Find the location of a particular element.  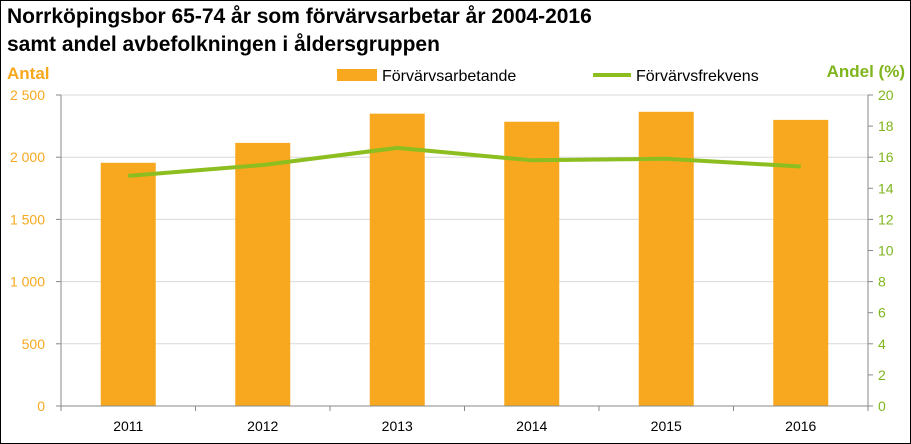

y-tick-label-left: 0 is located at coordinates (41, 406).